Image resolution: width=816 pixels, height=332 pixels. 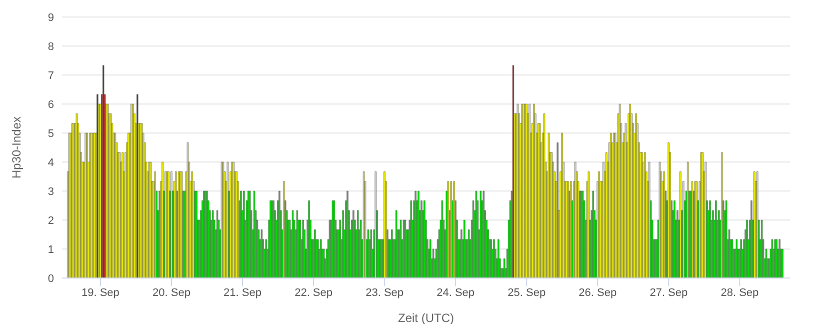 I want to click on y-tick-label: 0, so click(x=51, y=278).